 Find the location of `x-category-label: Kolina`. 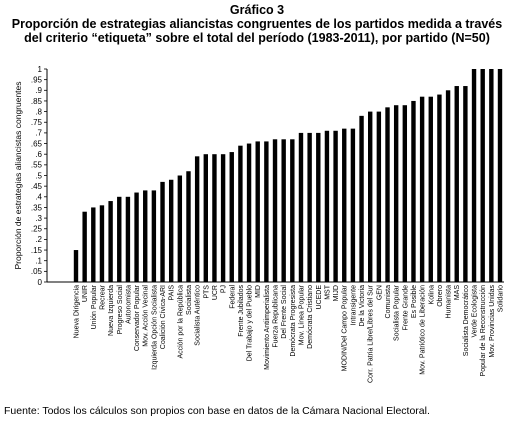

x-category-label: Kolina is located at coordinates (431, 295).